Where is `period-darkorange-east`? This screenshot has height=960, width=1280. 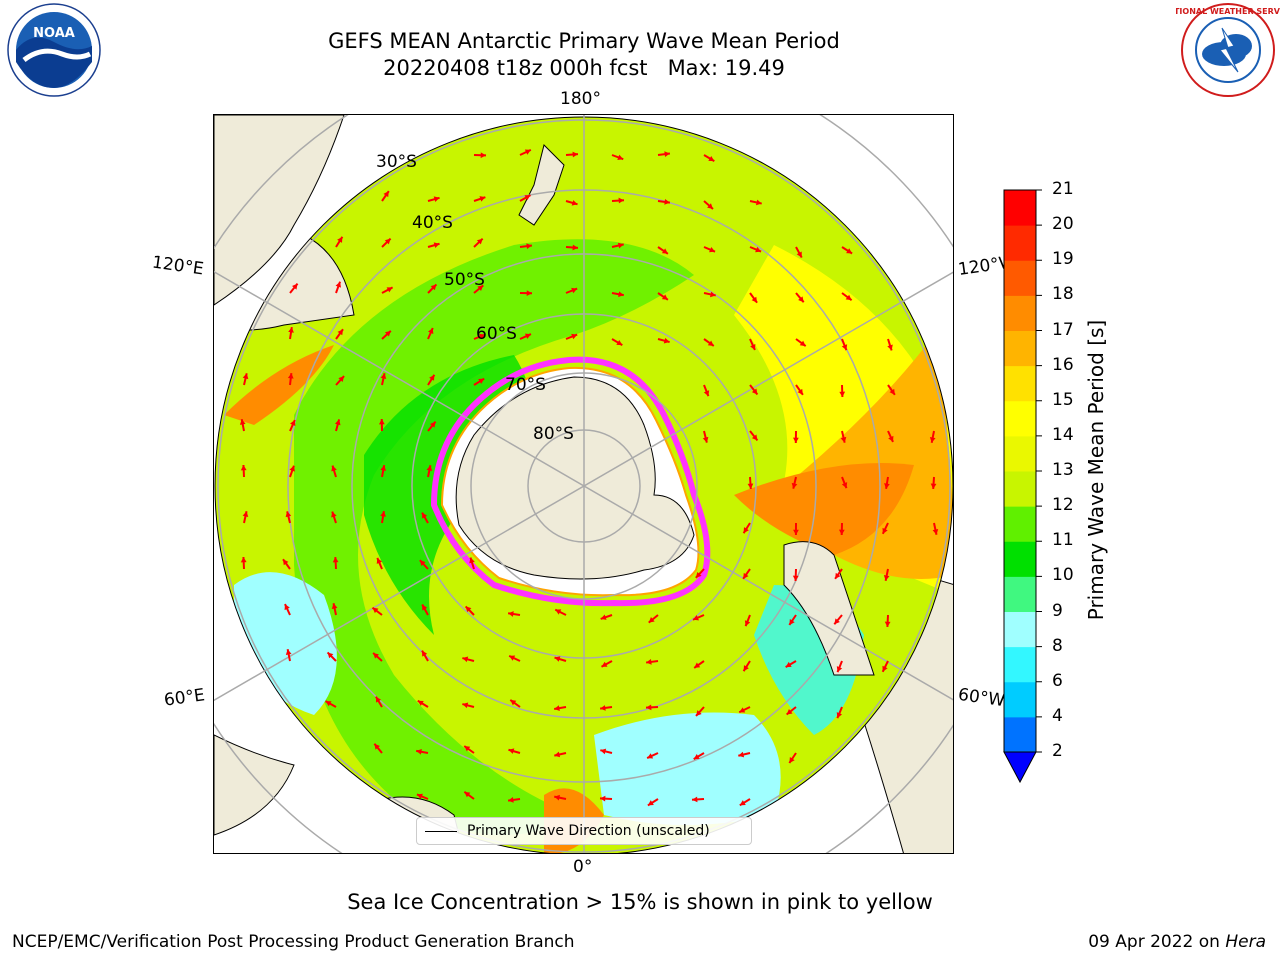 period-darkorange-east is located at coordinates (824, 509).